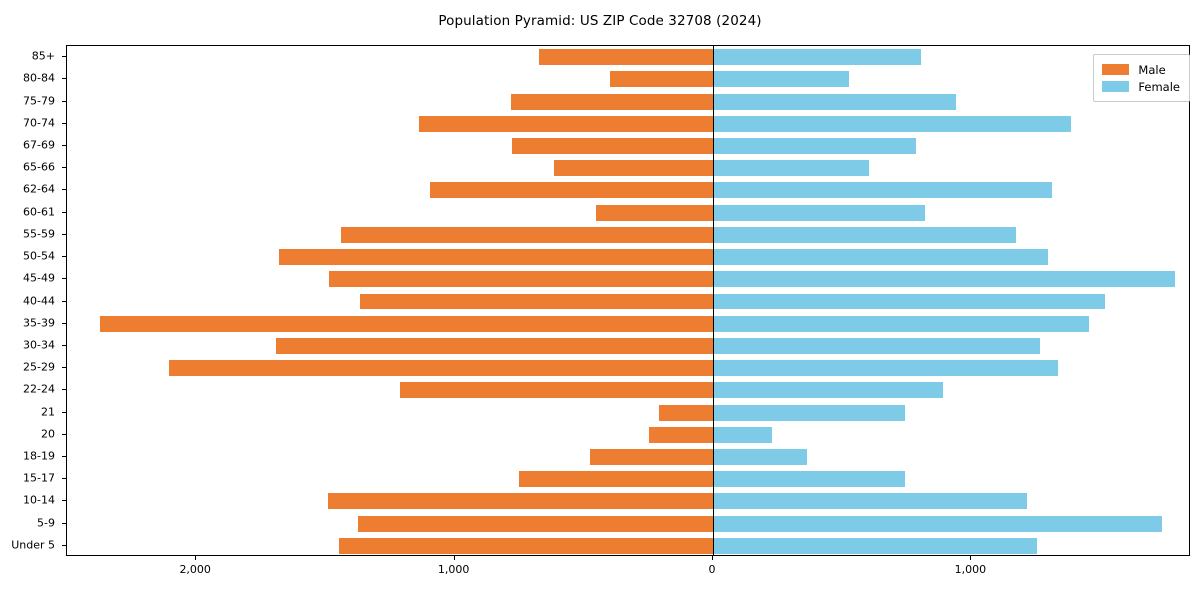 Image resolution: width=1200 pixels, height=600 pixels. Describe the element at coordinates (39, 78) in the screenshot. I see `y-tick-label: 80-84` at that location.